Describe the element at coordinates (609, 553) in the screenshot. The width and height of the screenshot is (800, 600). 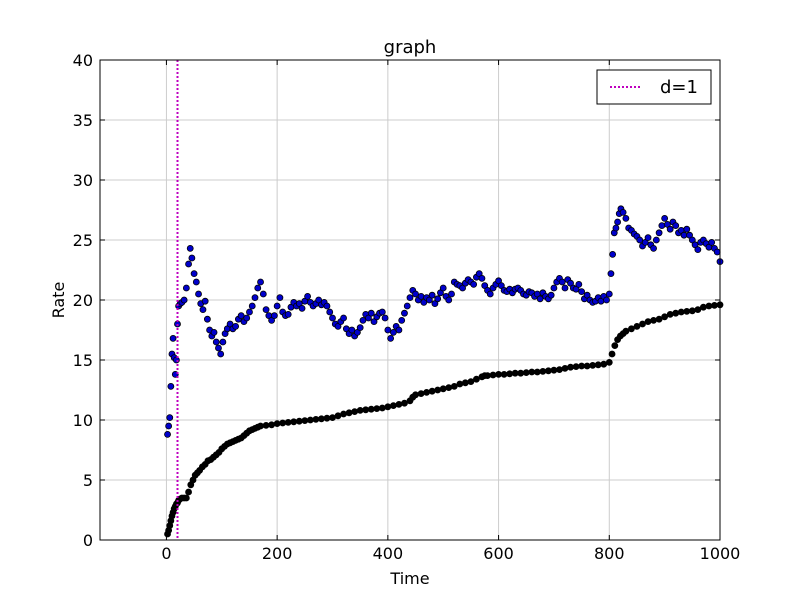
I see `x-tick-label: 800` at that location.